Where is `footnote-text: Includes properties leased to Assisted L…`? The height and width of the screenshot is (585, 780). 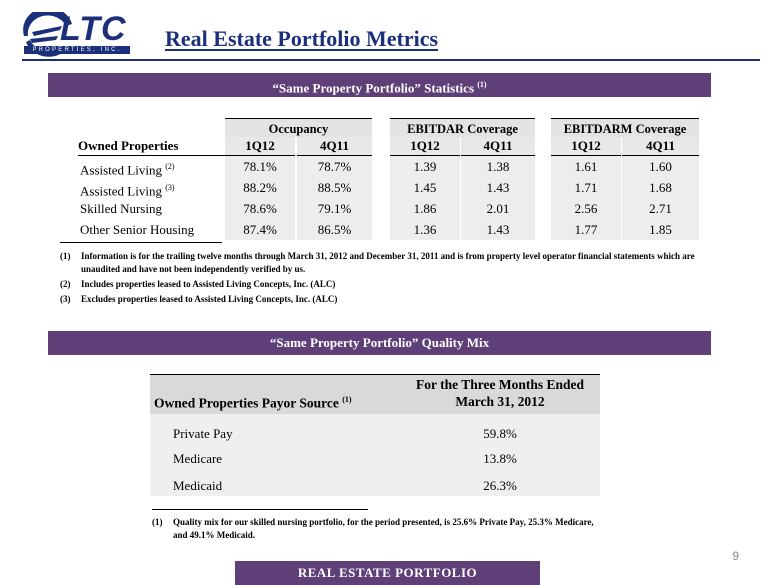
footnote-text: Includes properties leased to Assisted L… is located at coordinates (208, 284).